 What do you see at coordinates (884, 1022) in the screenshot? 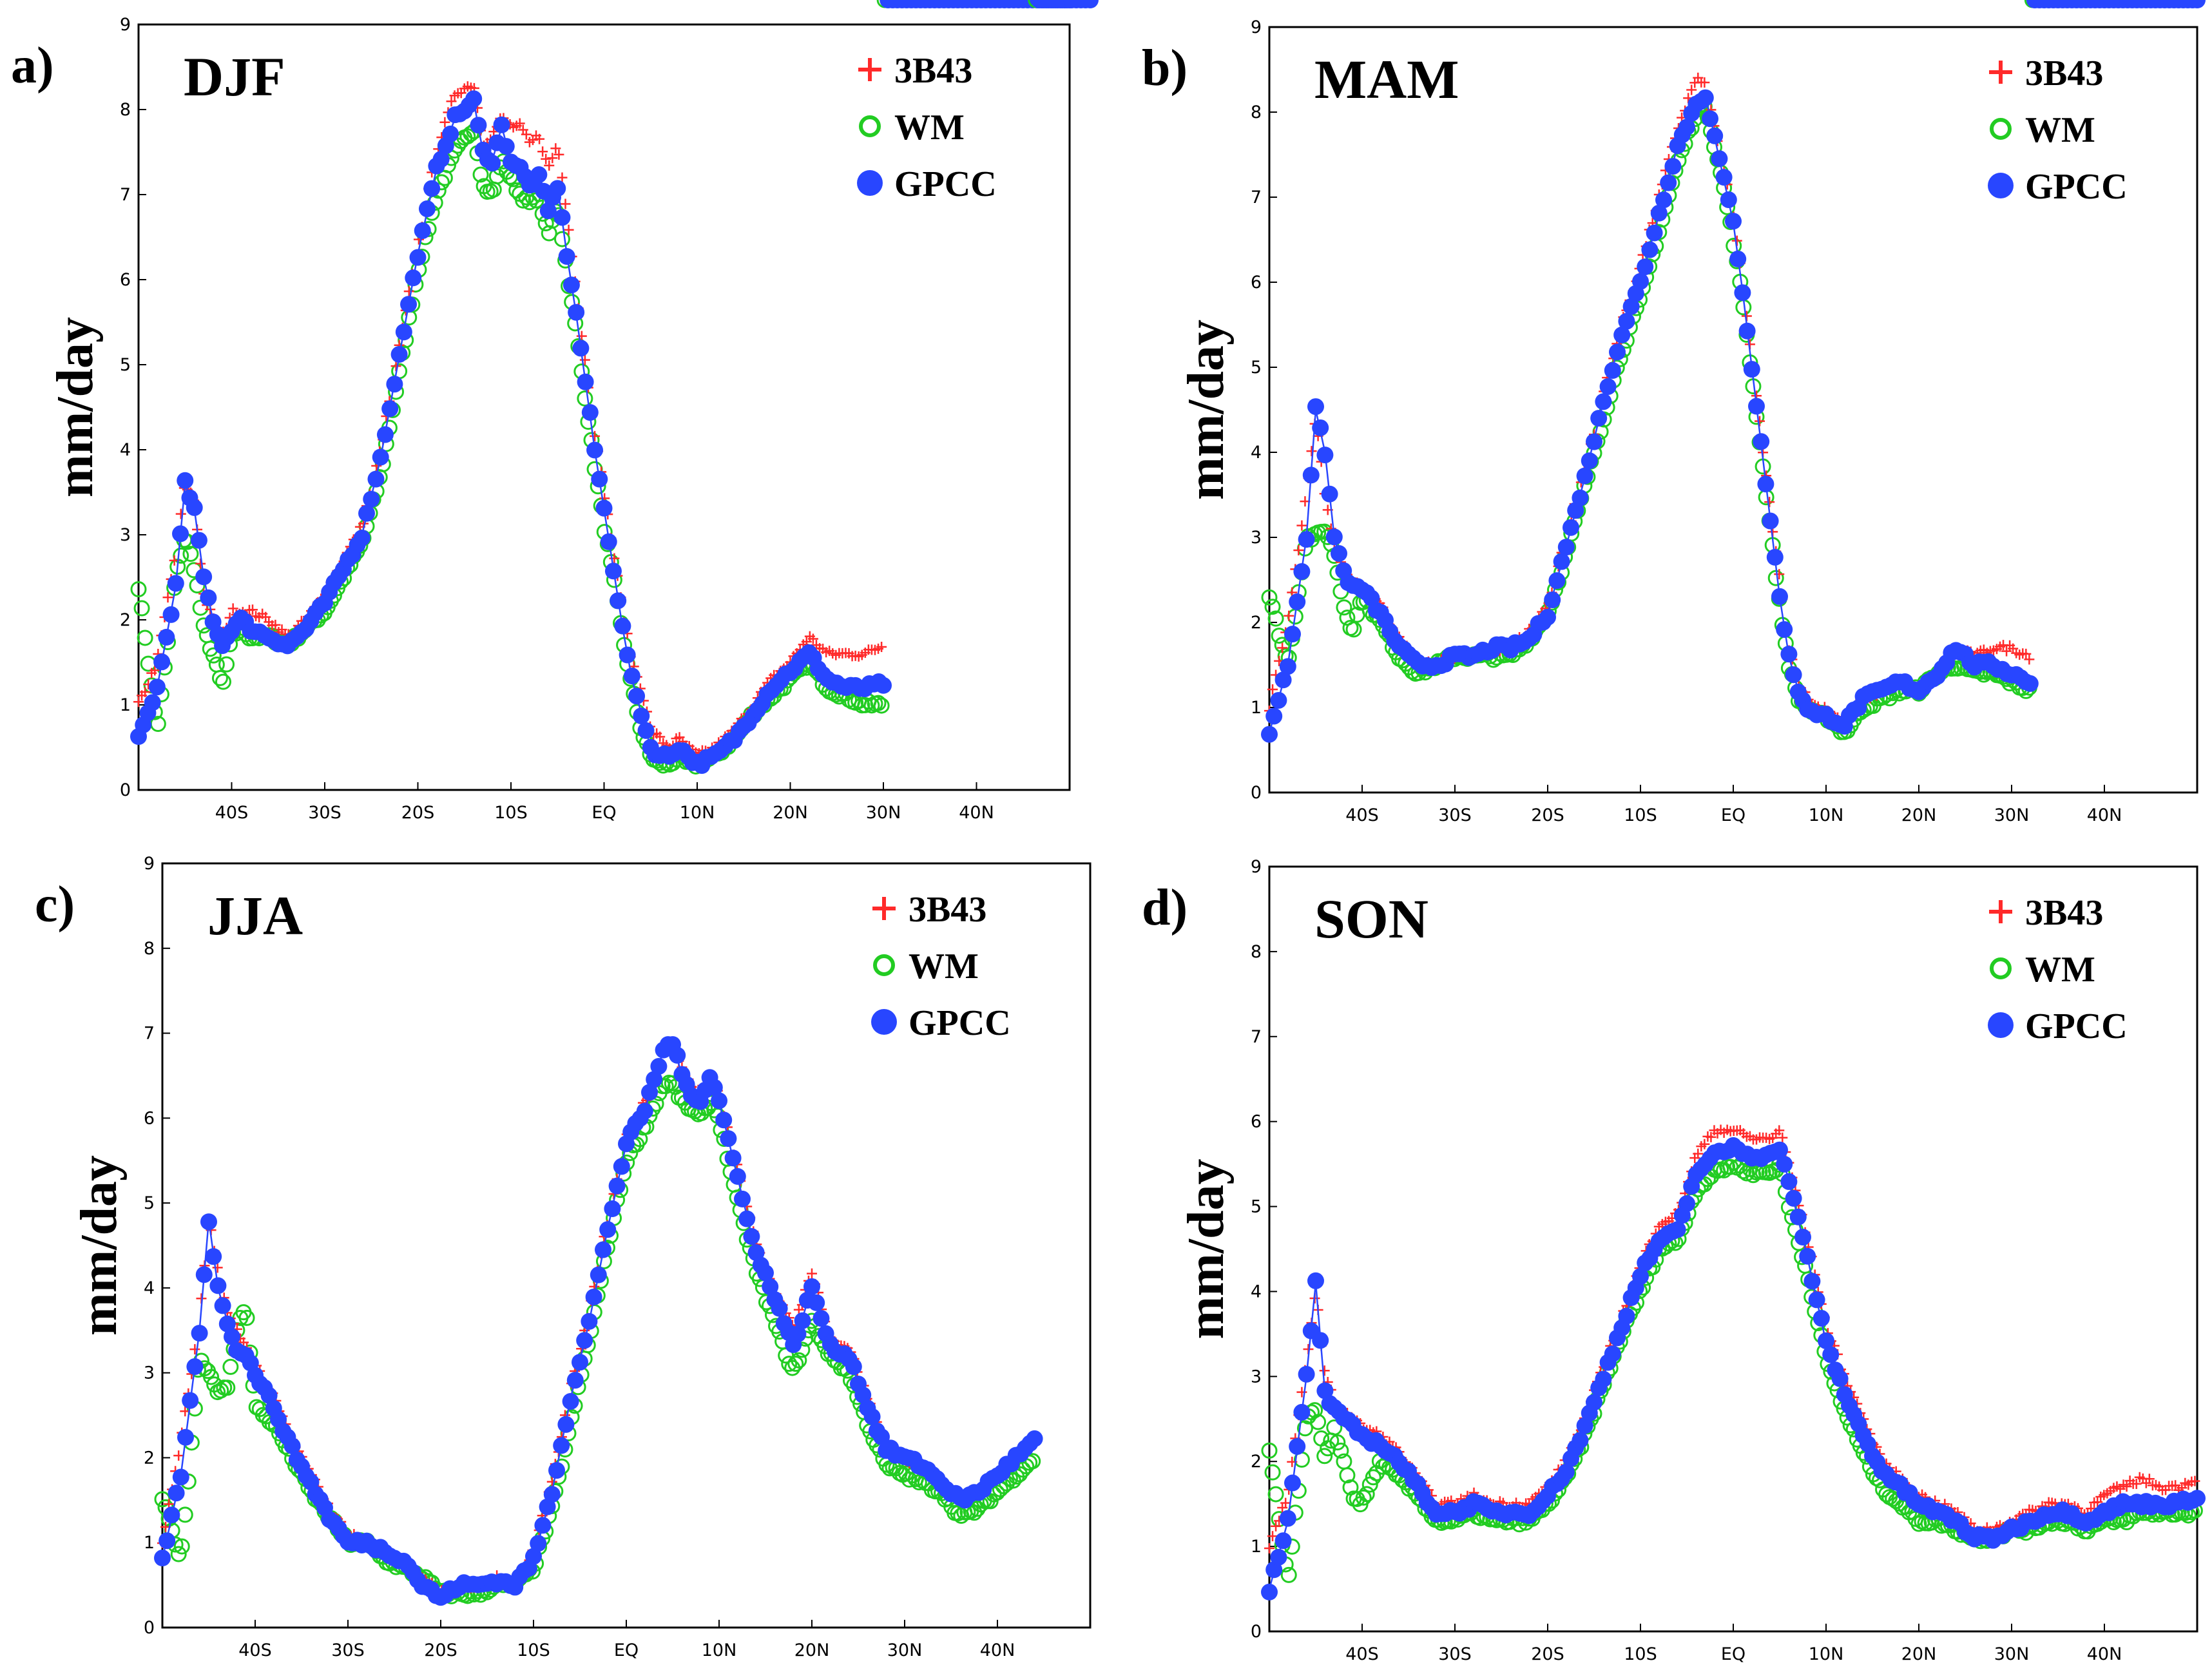
I see `legend-gpcc-marker` at bounding box center [884, 1022].